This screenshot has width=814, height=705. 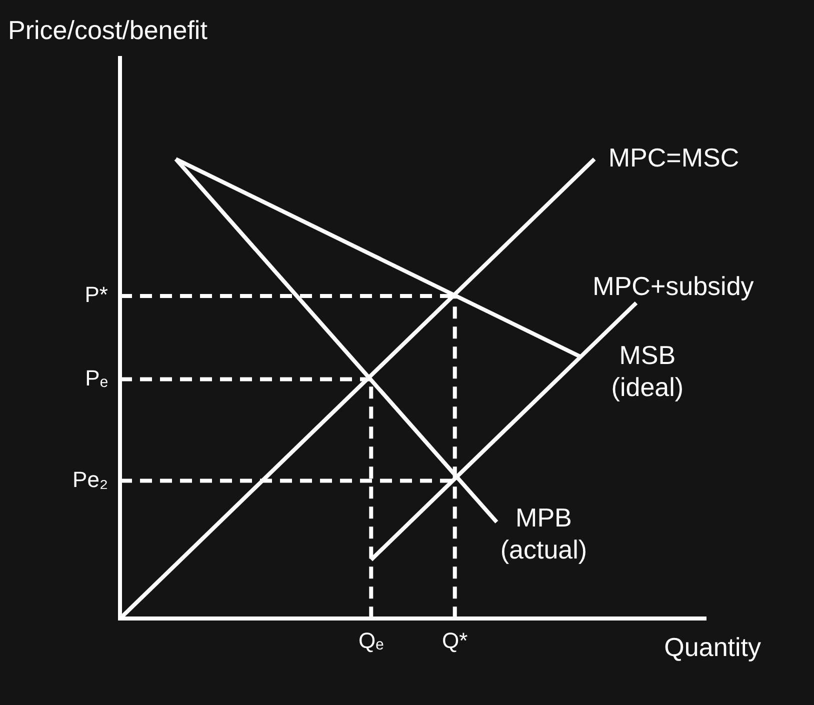 What do you see at coordinates (96, 295) in the screenshot?
I see `ref-line-label: P*` at bounding box center [96, 295].